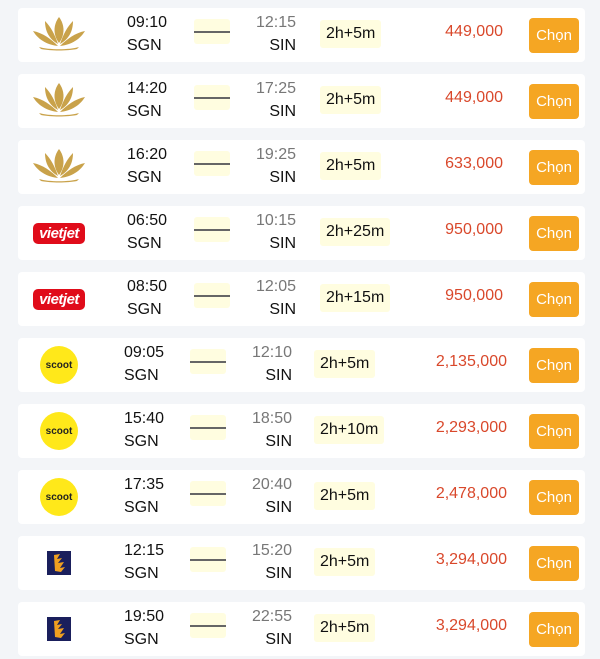  Describe the element at coordinates (147, 298) in the screenshot. I see `departure: 08:50 SGN` at that location.